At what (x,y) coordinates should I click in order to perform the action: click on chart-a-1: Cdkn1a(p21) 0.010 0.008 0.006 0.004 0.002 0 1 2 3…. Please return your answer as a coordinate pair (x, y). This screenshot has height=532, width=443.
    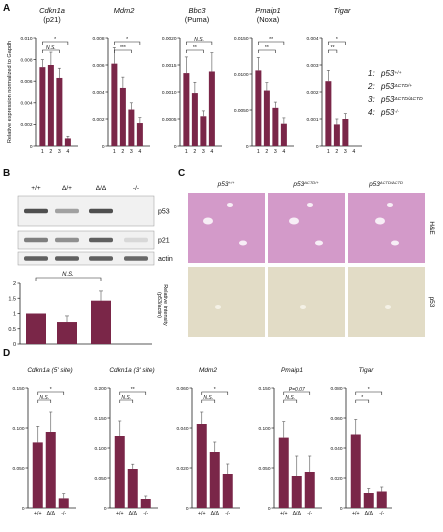
    Looking at the image, I should click on (49, 80).